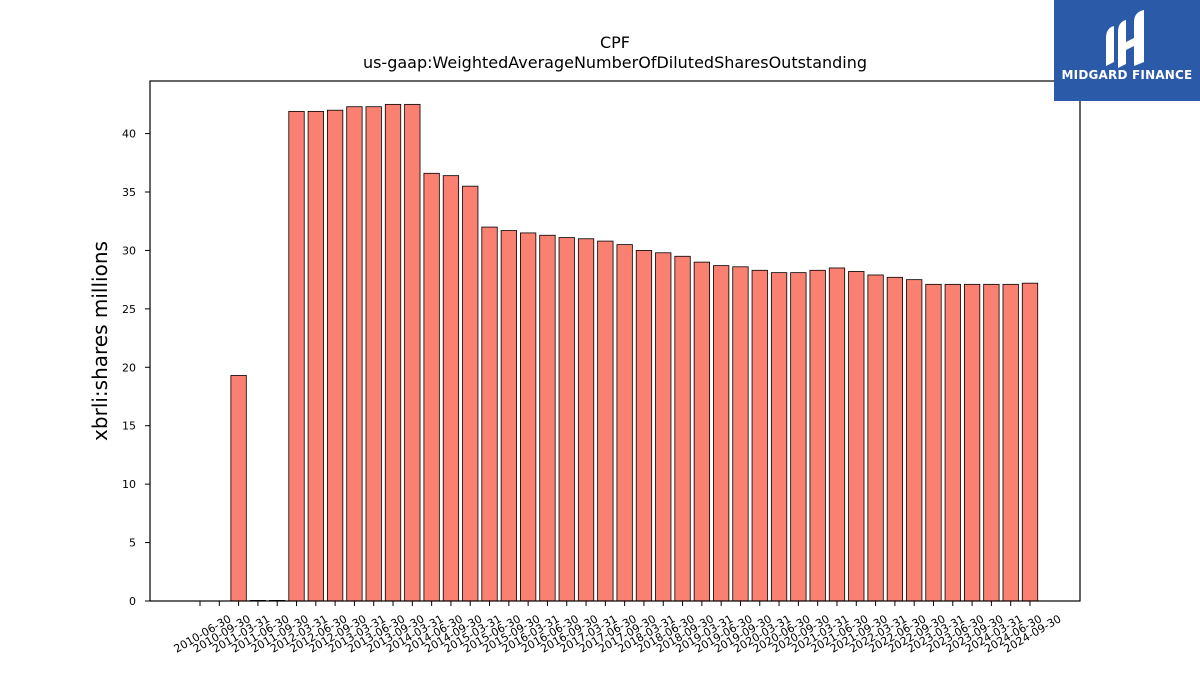  What do you see at coordinates (129, 426) in the screenshot?
I see `y-tick-label: 15` at bounding box center [129, 426].